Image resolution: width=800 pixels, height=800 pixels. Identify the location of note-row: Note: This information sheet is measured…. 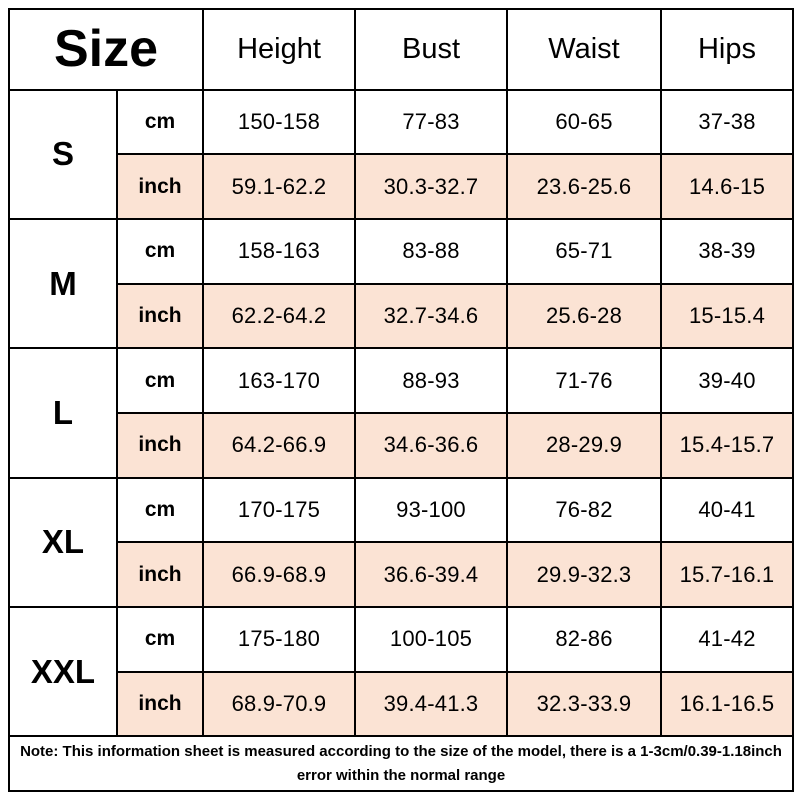
(401, 763).